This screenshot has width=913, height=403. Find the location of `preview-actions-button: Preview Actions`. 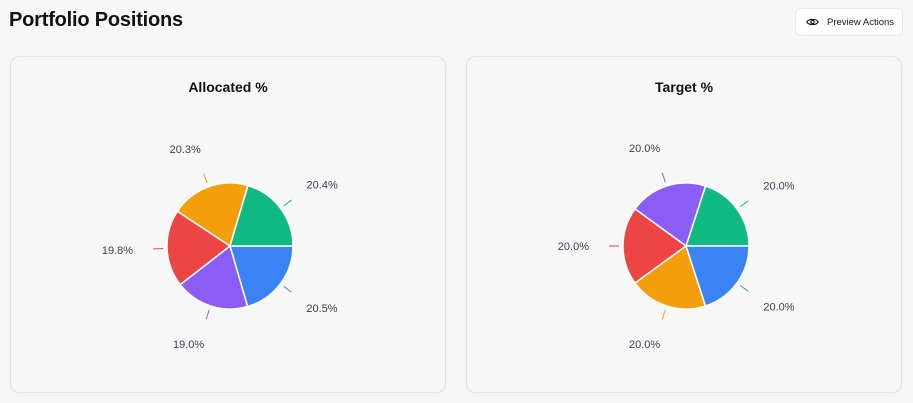

preview-actions-button: Preview Actions is located at coordinates (849, 22).